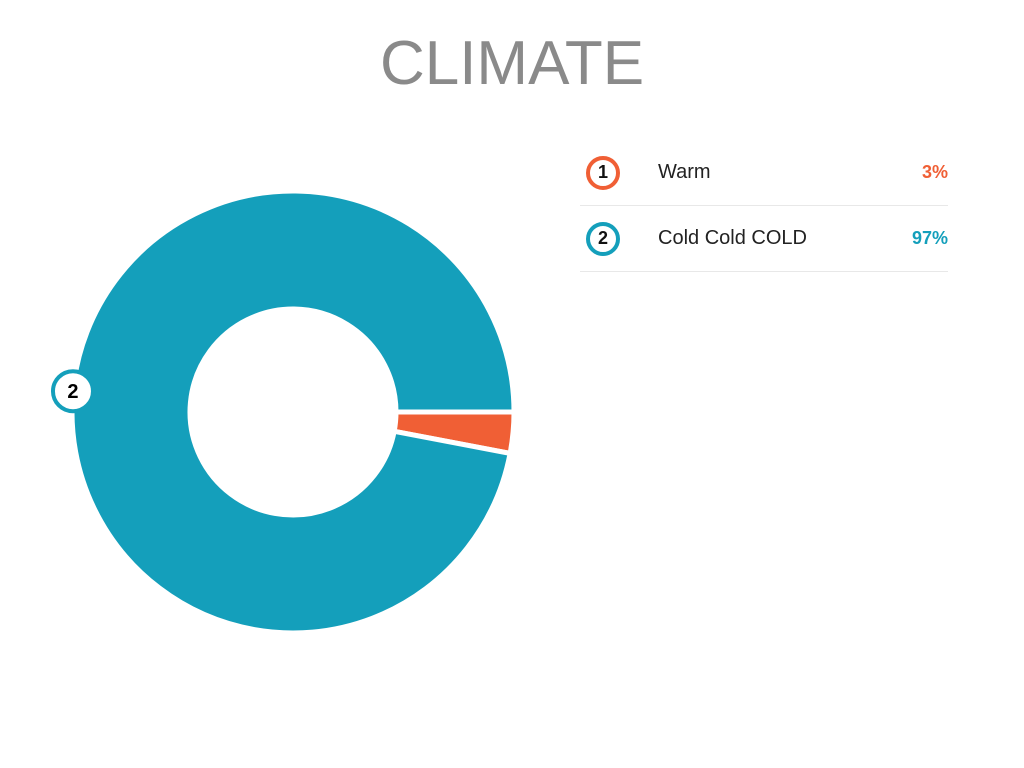 The height and width of the screenshot is (768, 1024). I want to click on chart-title: CLIMATE, so click(512, 63).